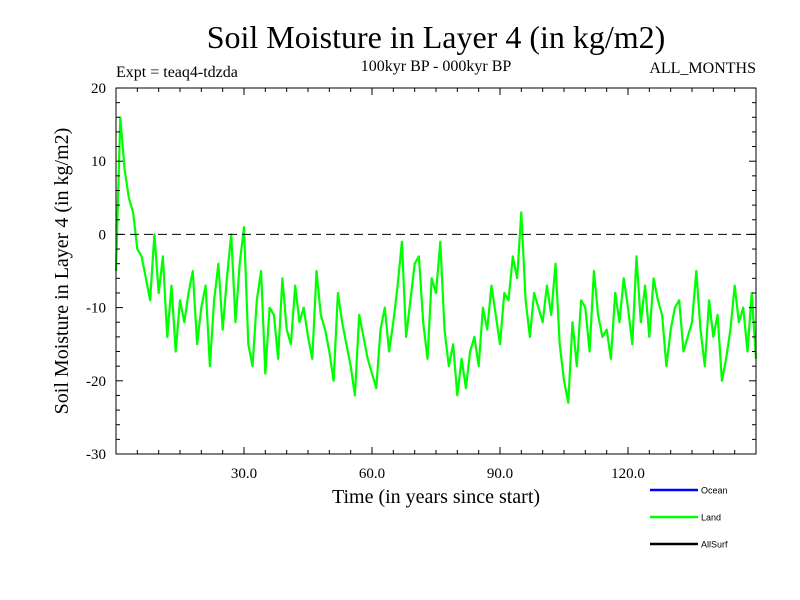 Image resolution: width=800 pixels, height=600 pixels. What do you see at coordinates (96, 309) in the screenshot?
I see `y-tick-label: -10` at bounding box center [96, 309].